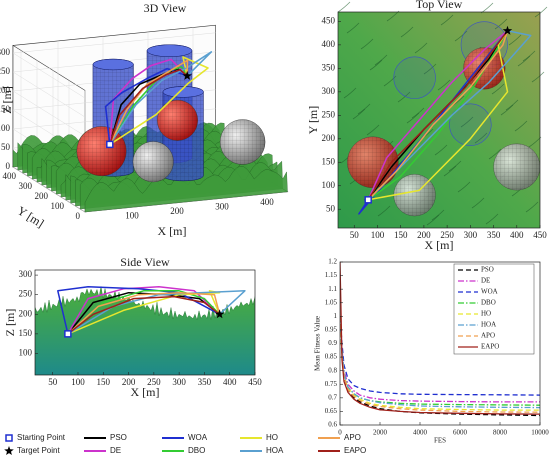  I want to click on y-tick-label: 350, so click(329, 67).